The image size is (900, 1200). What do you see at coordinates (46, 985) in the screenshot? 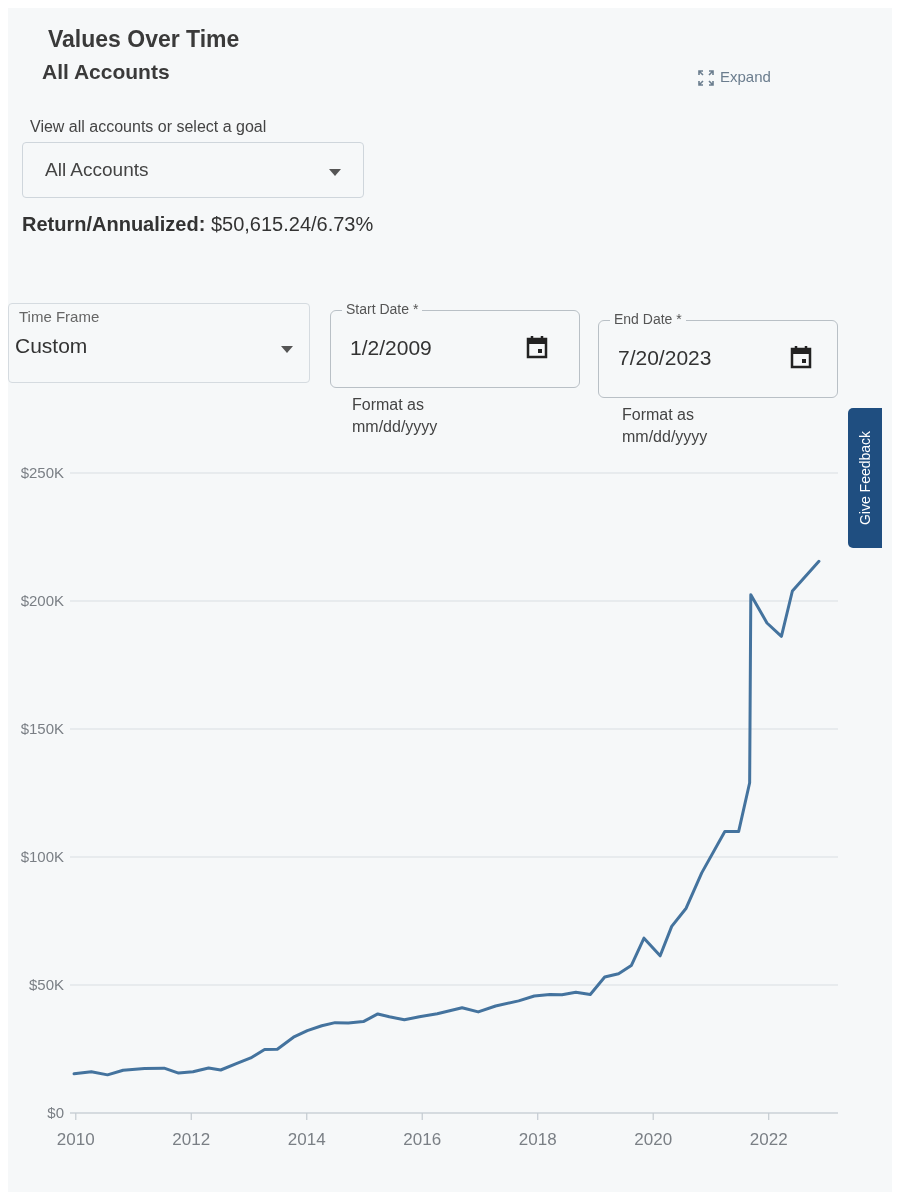
I see `y-tick-label: $50K` at bounding box center [46, 985].